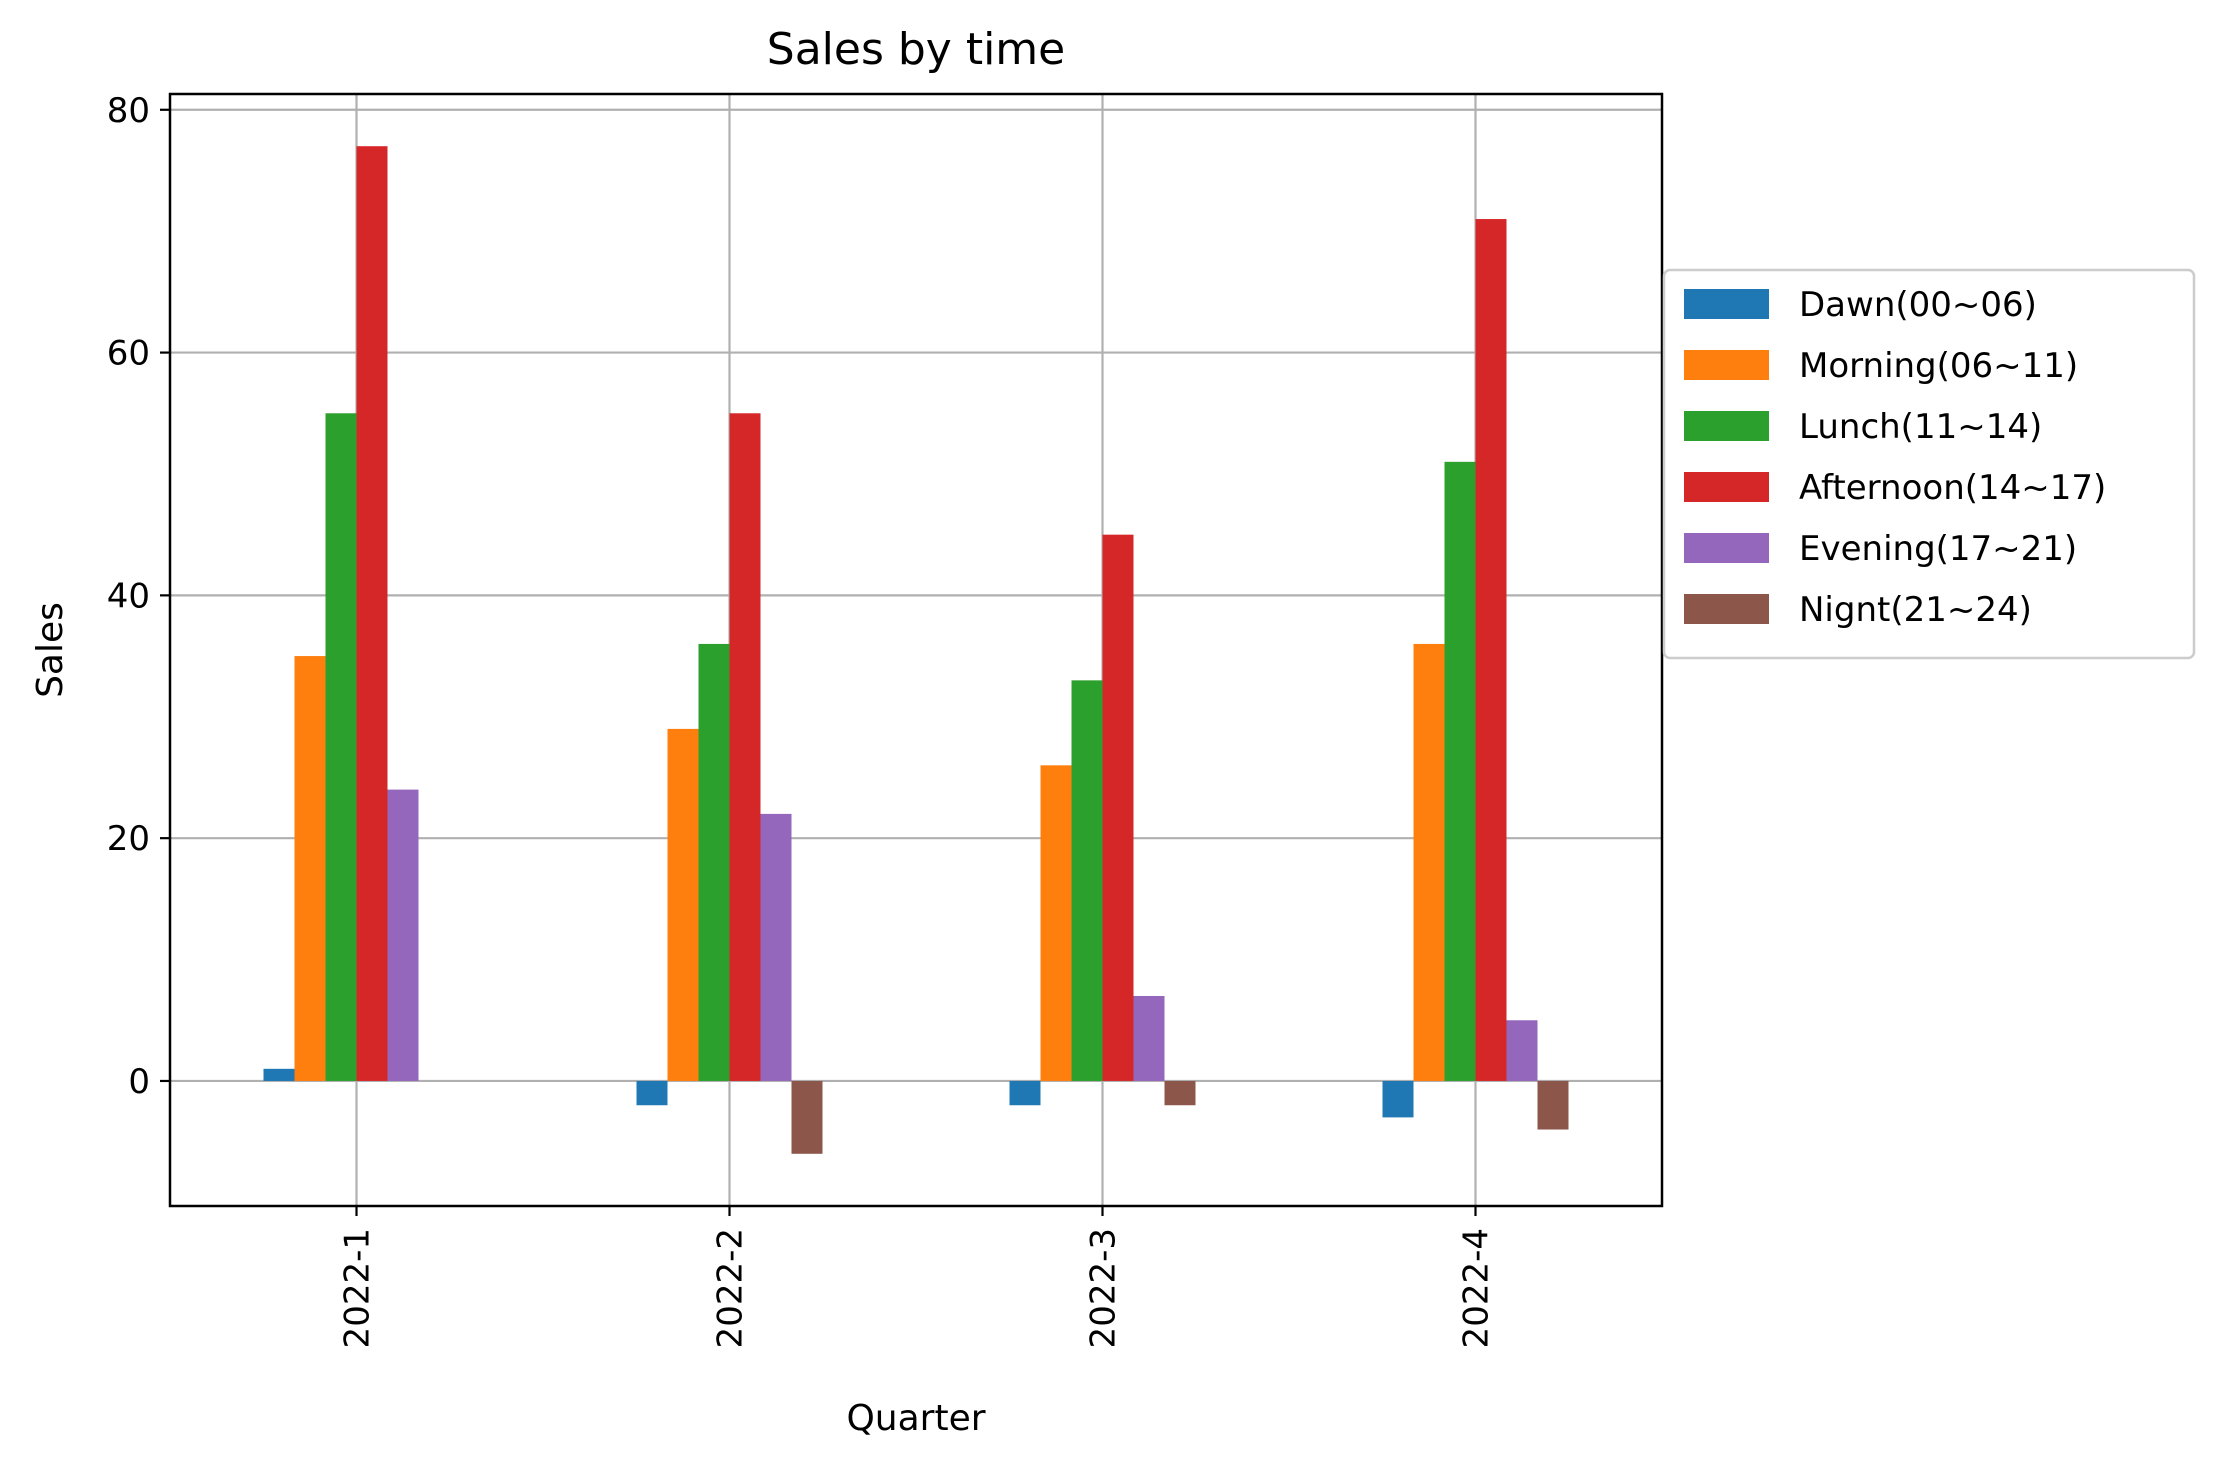 The height and width of the screenshot is (1469, 2213). I want to click on legend-label: Evening(17~21), so click(1938, 549).